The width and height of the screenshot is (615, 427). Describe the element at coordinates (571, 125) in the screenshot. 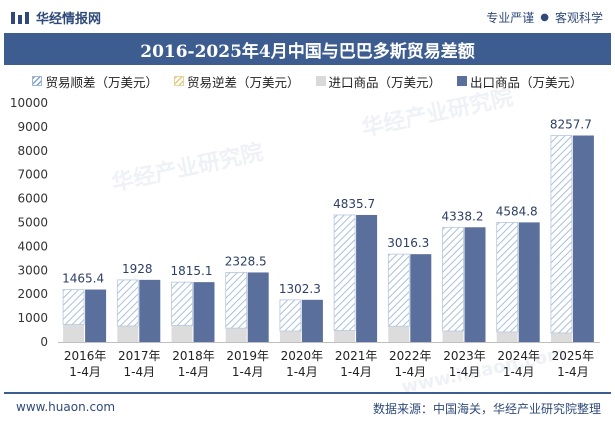

I see `data-label: 8257.7` at that location.